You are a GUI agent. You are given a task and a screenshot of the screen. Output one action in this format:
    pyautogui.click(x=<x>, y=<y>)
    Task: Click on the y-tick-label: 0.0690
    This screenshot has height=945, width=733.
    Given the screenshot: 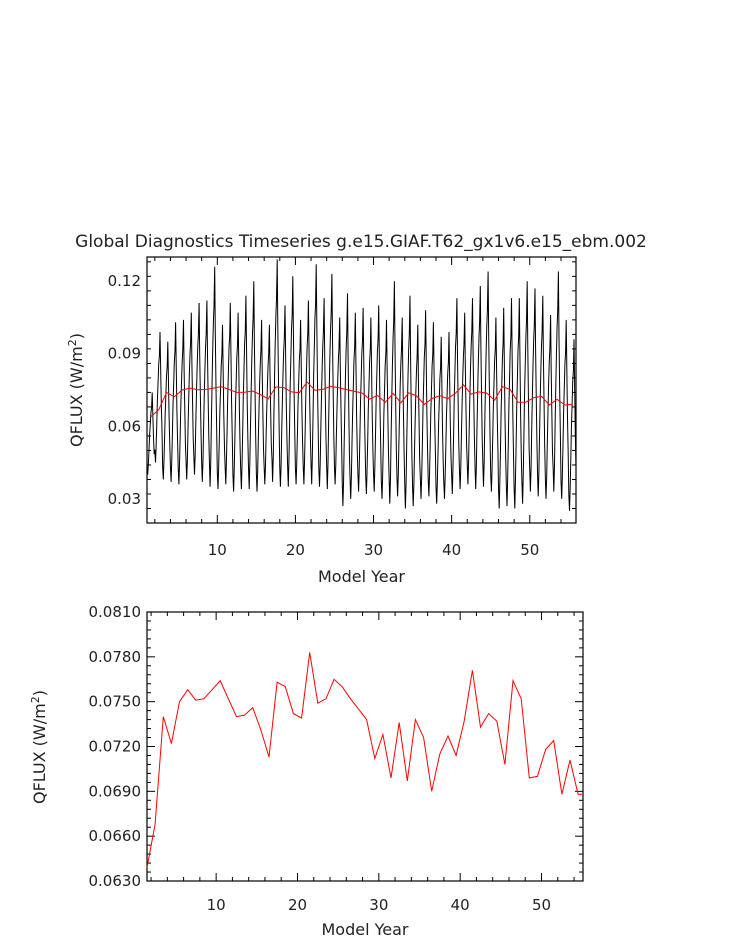 What is the action you would take?
    pyautogui.click(x=115, y=791)
    